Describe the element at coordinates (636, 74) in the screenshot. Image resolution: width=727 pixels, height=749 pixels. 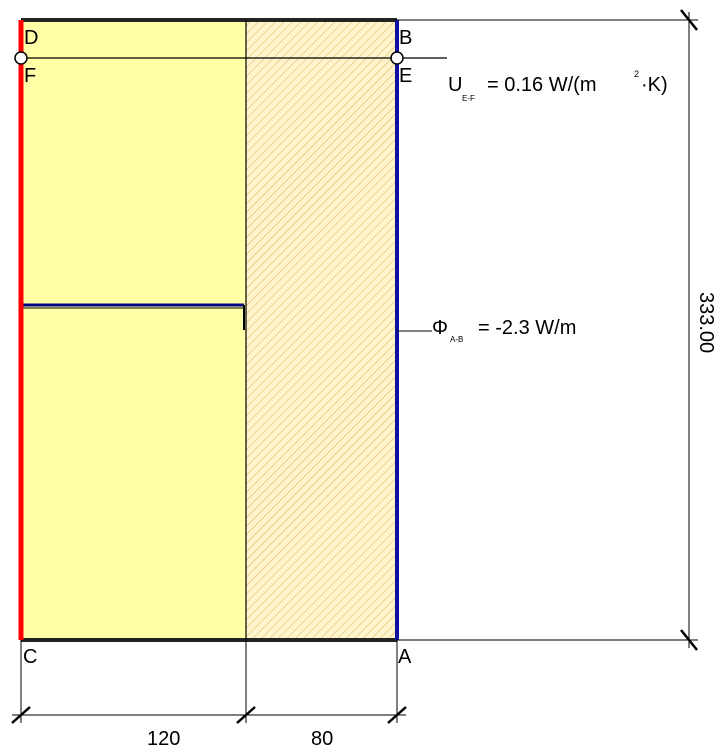
I see `u-superscript: 2` at that location.